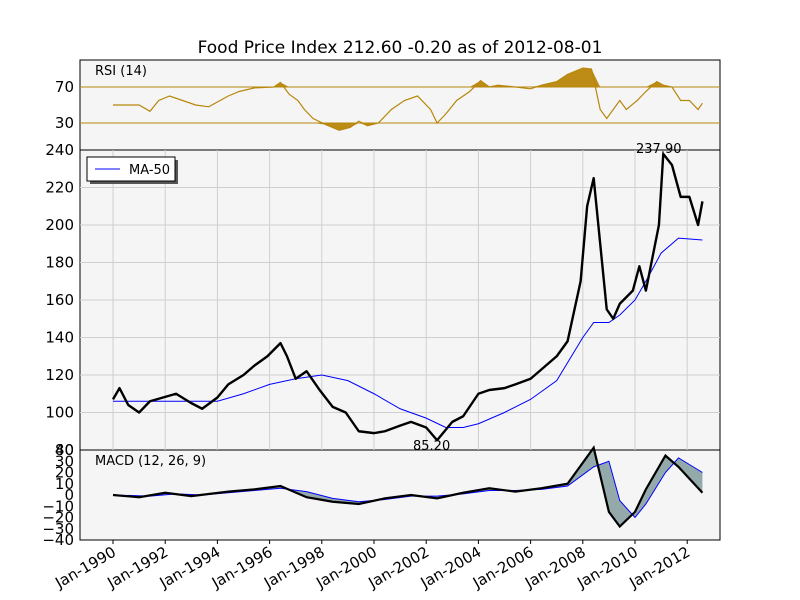  Describe the element at coordinates (58, 540) in the screenshot. I see `macd-y-tick-label: −40` at that location.